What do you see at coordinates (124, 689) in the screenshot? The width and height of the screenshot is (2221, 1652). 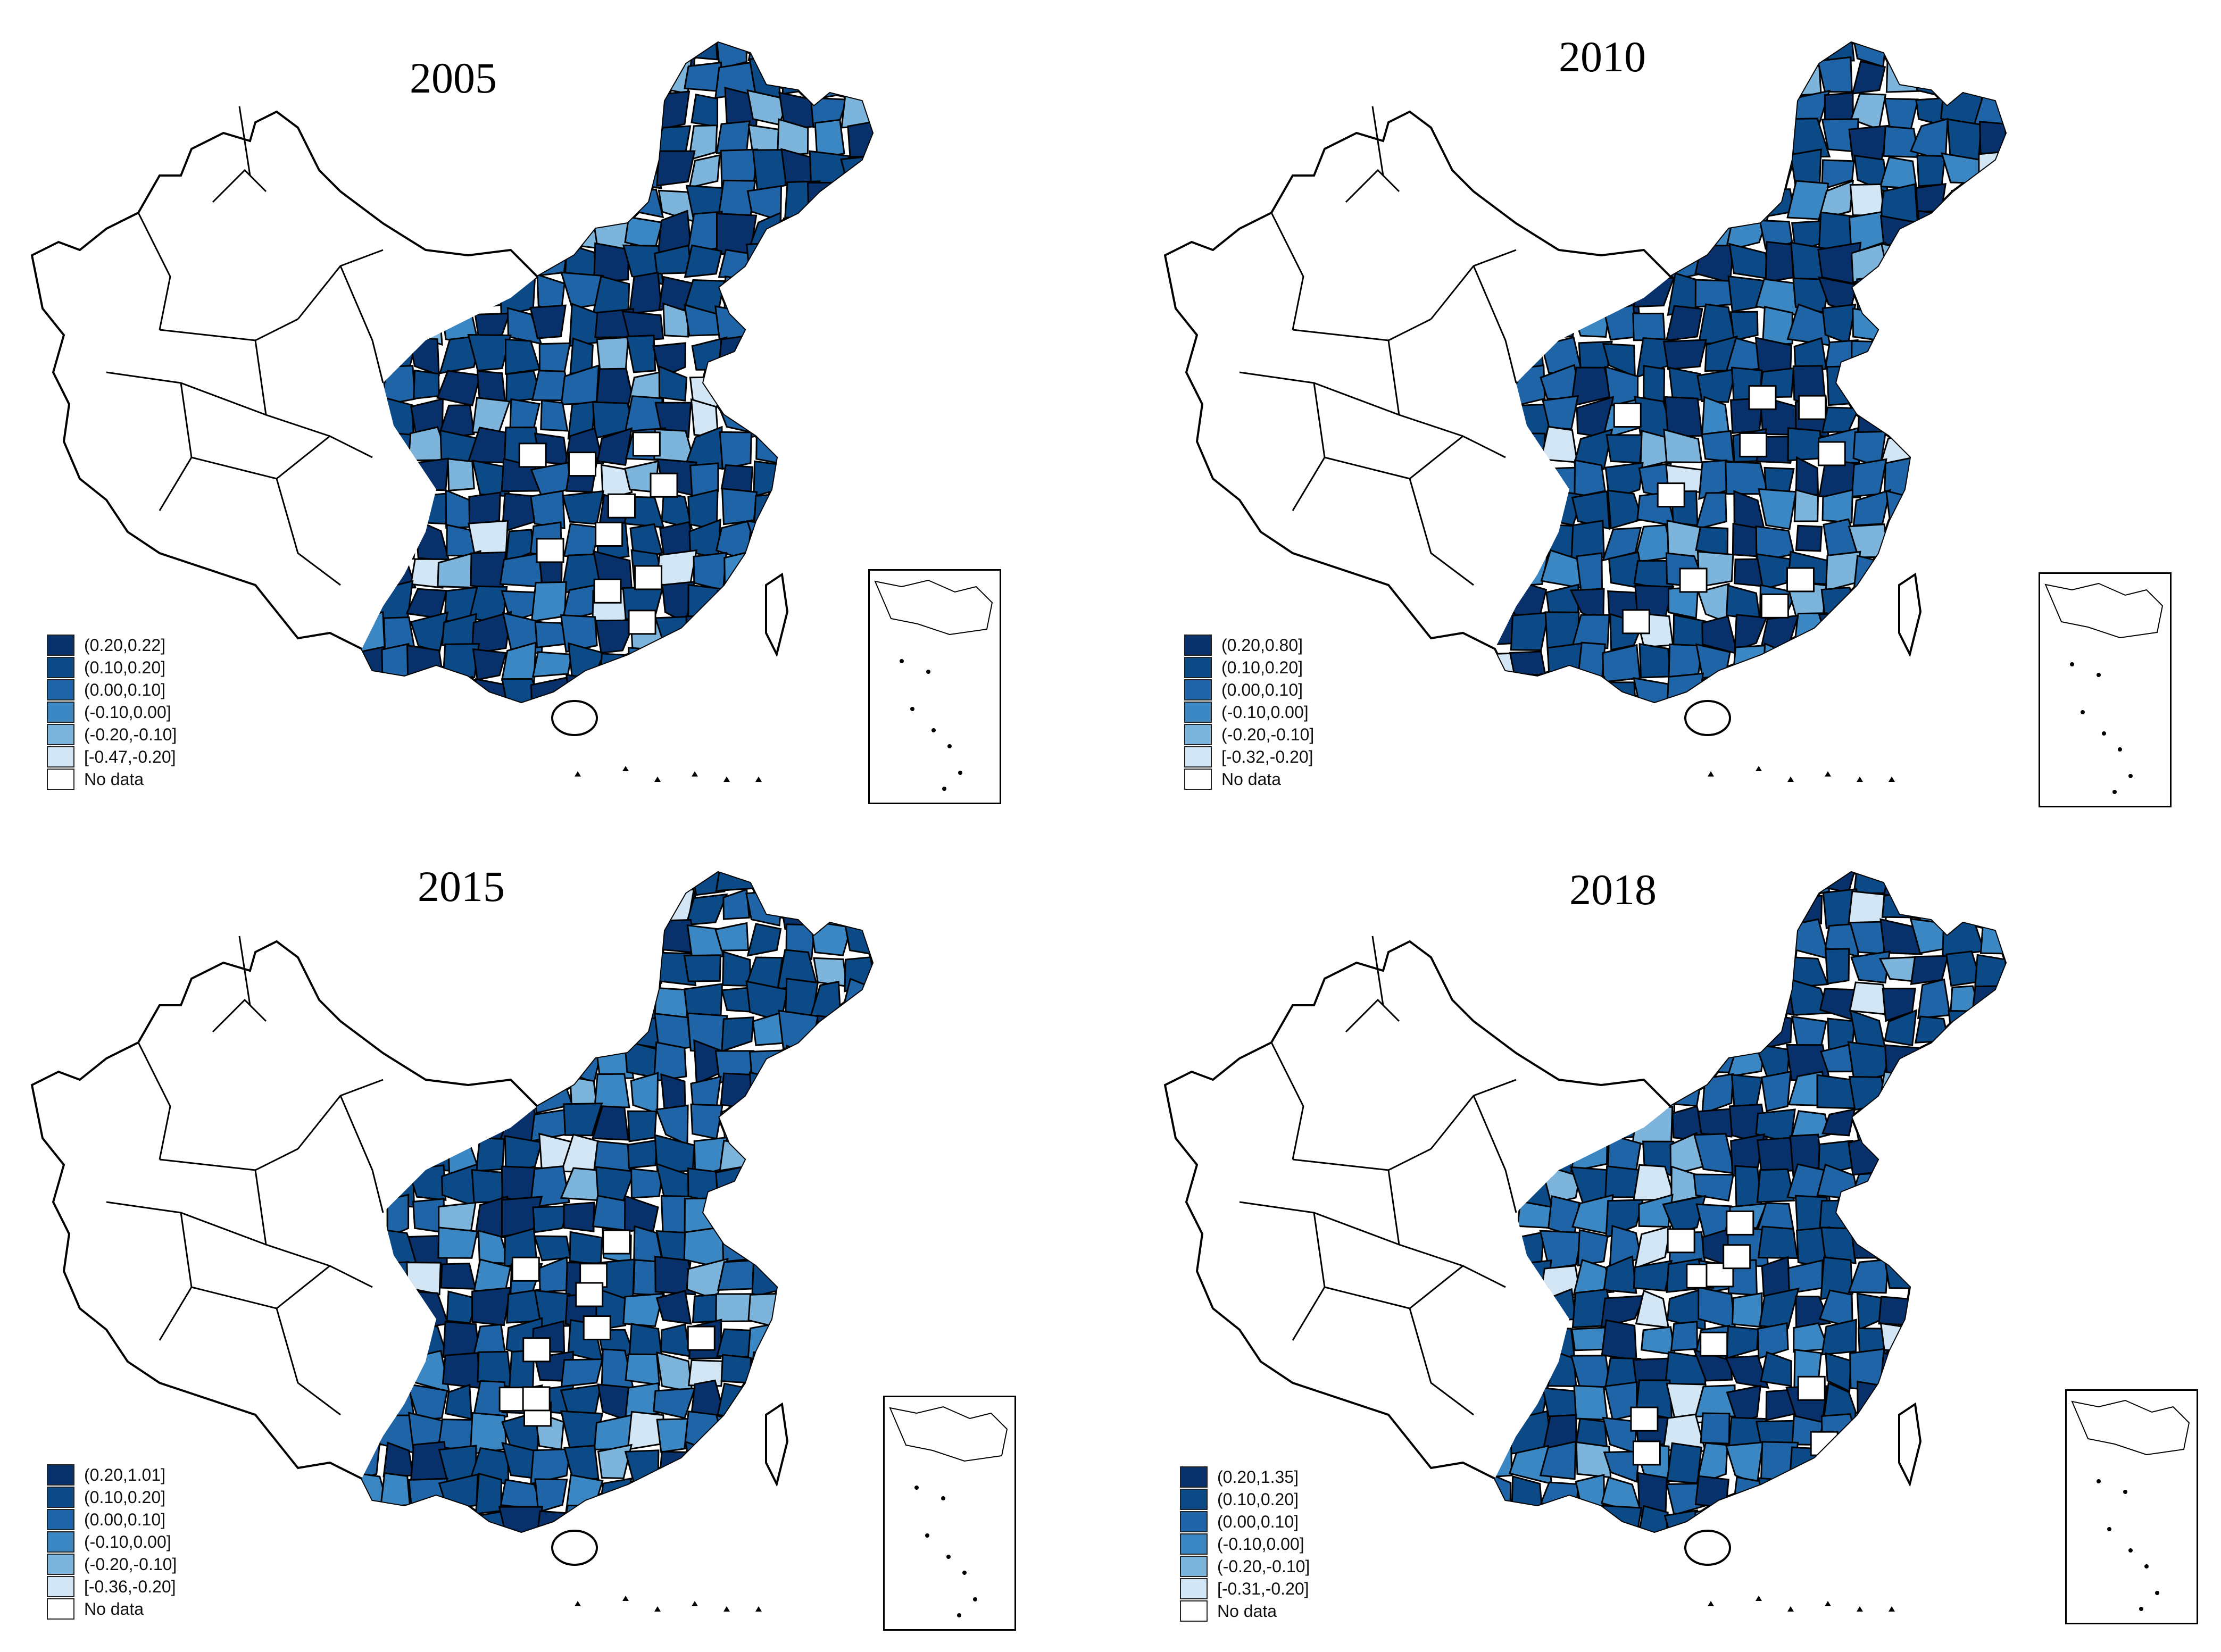 I see `legend-label: (0.00,0.10]` at bounding box center [124, 689].